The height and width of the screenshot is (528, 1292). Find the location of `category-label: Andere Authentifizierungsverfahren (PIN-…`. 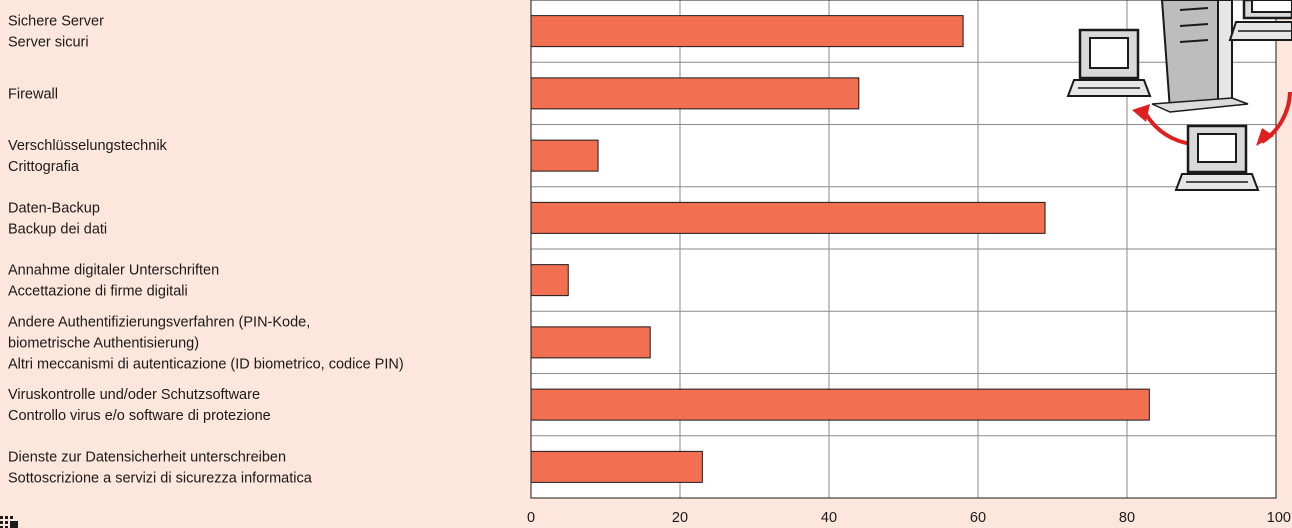

category-label: Andere Authentifizierungsverfahren (PIN-… is located at coordinates (159, 322).